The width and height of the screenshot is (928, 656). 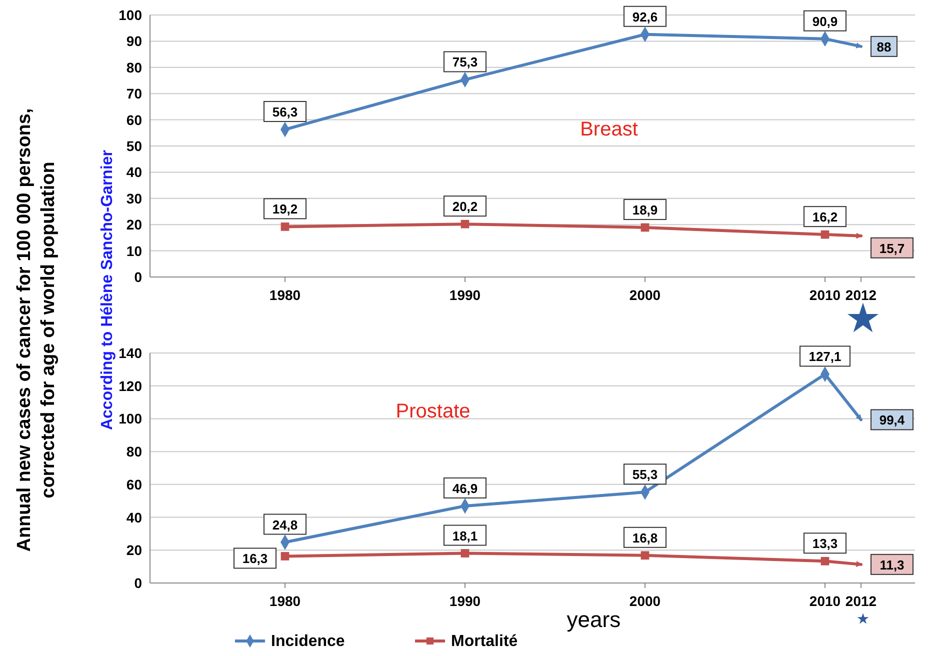 I want to click on data-label: 88, so click(x=884, y=46).